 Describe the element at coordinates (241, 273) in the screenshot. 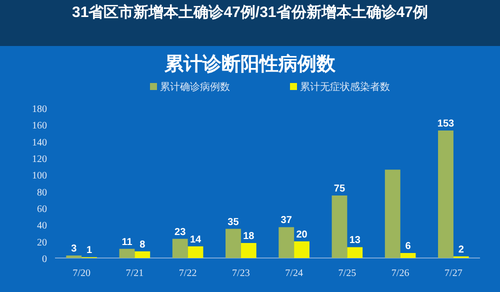

I see `x-tick-label: 7/23` at that location.